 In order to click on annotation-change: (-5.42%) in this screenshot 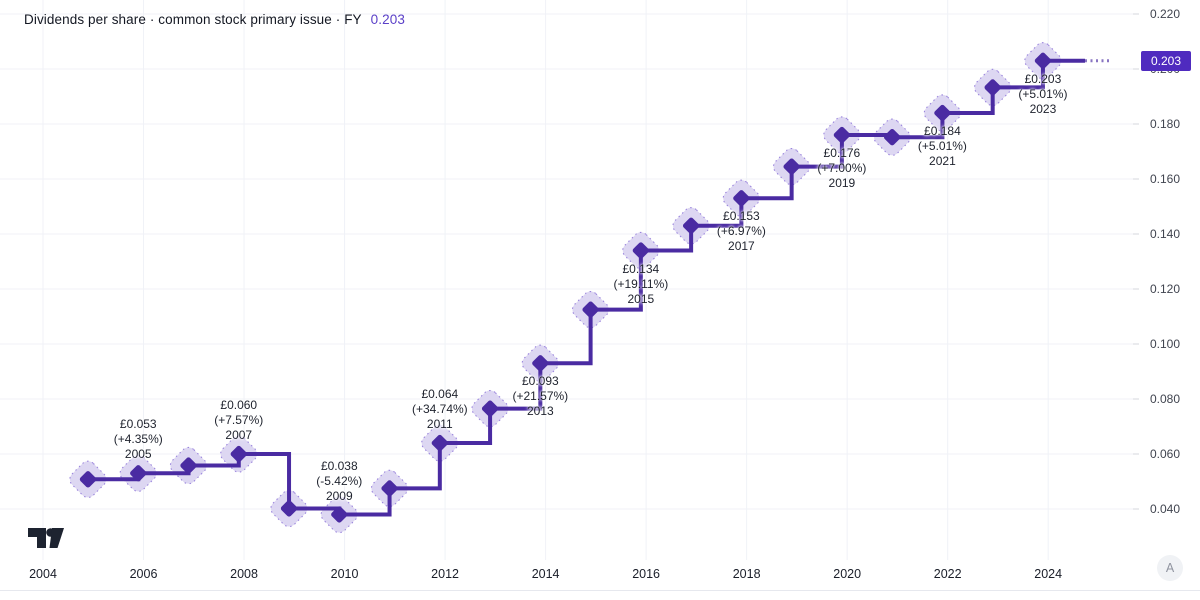, I will do `click(339, 480)`.